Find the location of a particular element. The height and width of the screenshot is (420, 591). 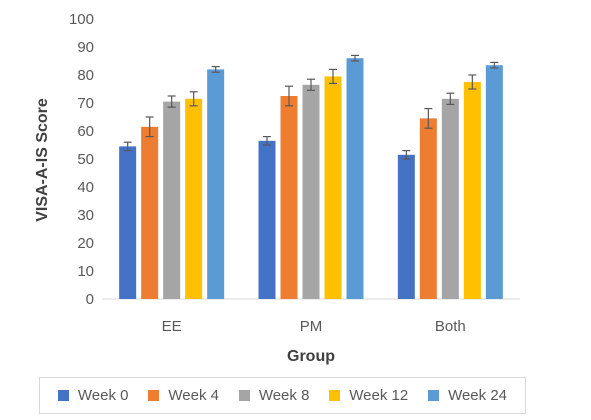

legend-item-week-4: Week 4 is located at coordinates (183, 395).